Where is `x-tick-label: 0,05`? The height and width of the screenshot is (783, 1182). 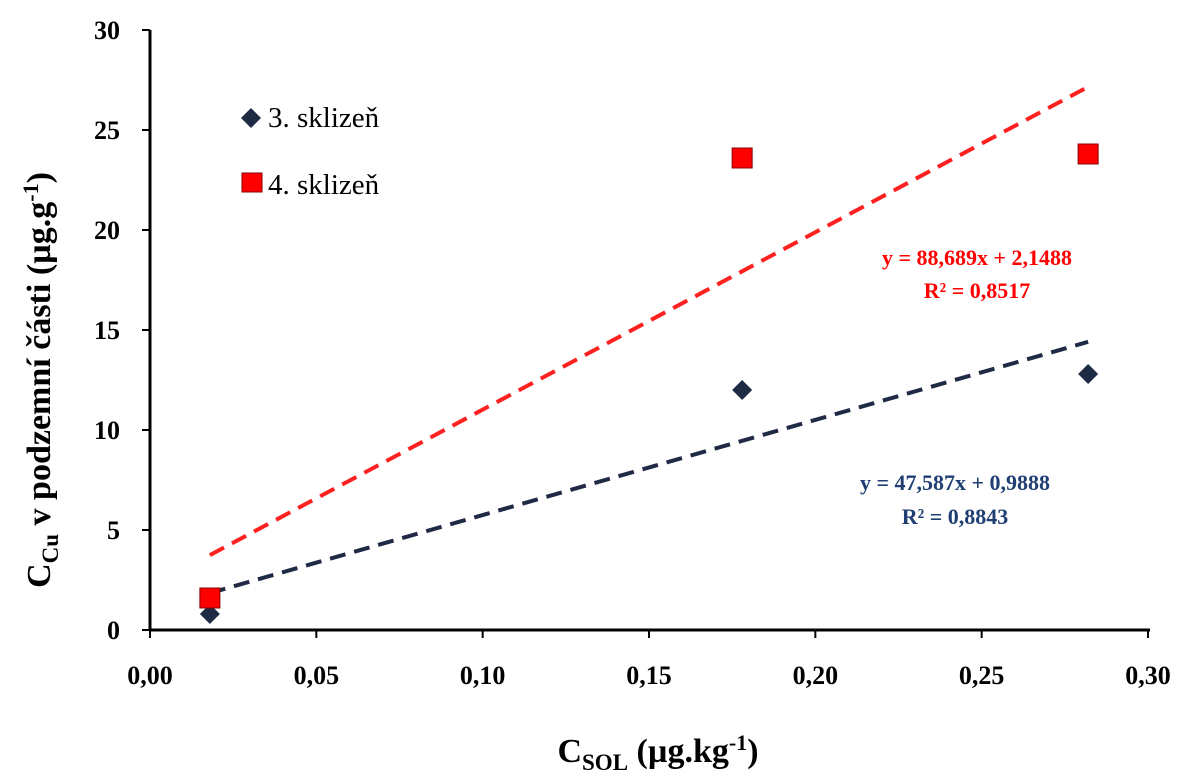 x-tick-label: 0,05 is located at coordinates (317, 675).